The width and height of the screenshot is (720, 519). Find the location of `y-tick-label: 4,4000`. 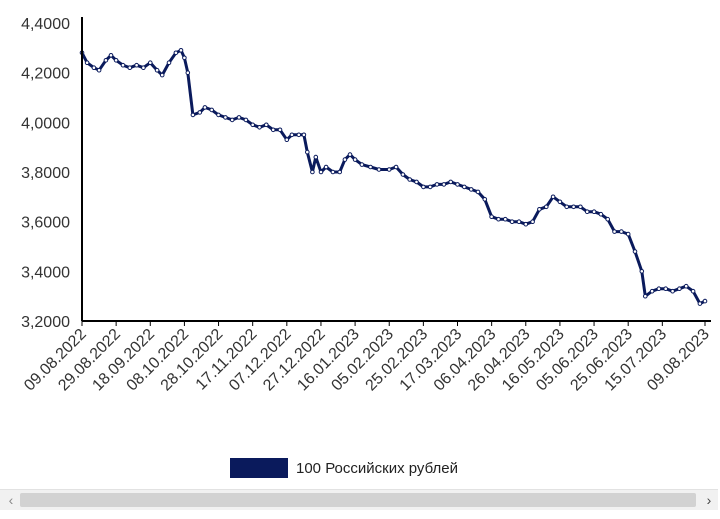

y-tick-label: 4,4000 is located at coordinates (45, 24).